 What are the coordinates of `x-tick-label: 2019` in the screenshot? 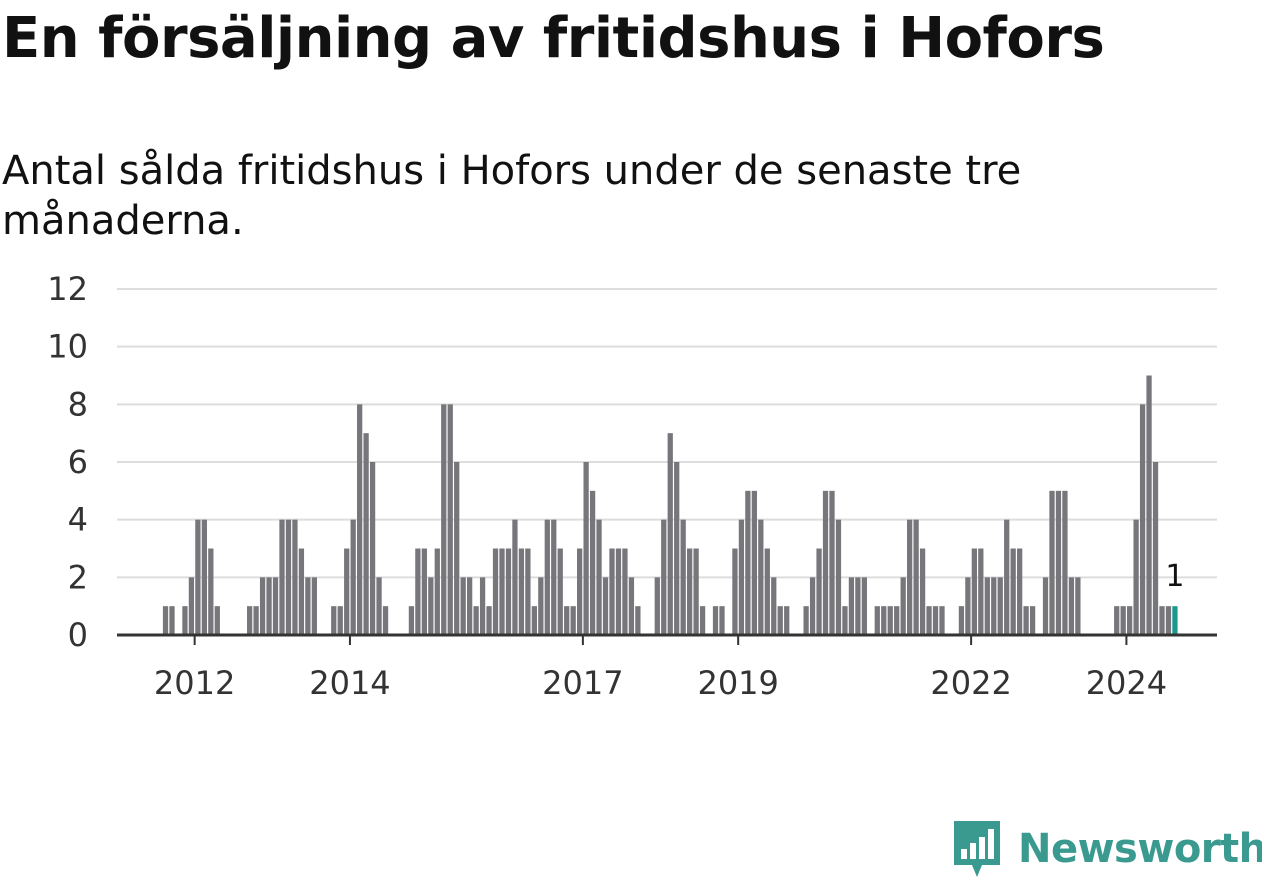 It's located at (737, 683).